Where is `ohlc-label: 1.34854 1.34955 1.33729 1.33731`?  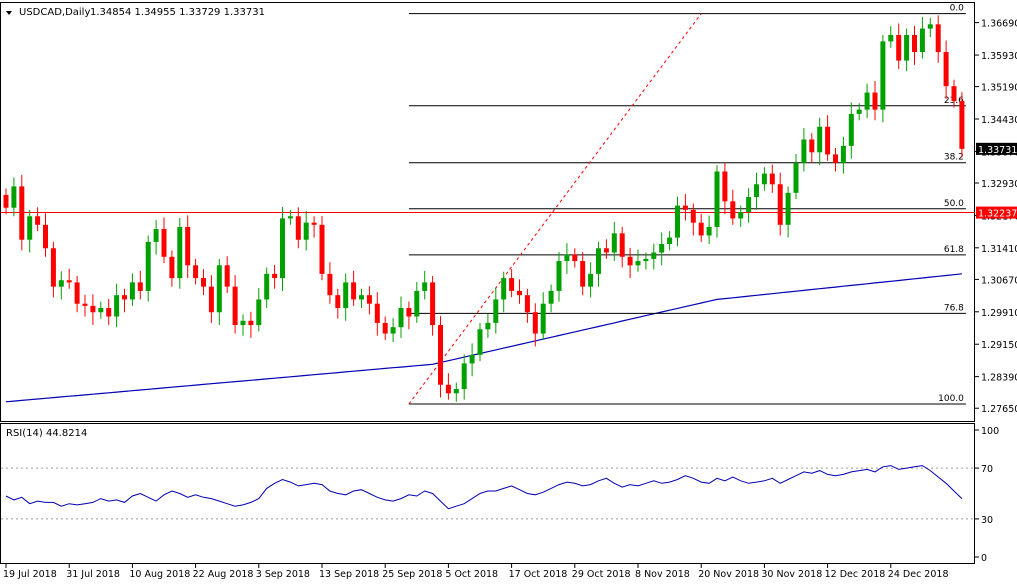
ohlc-label: 1.34854 1.34955 1.33729 1.33731 is located at coordinates (177, 12).